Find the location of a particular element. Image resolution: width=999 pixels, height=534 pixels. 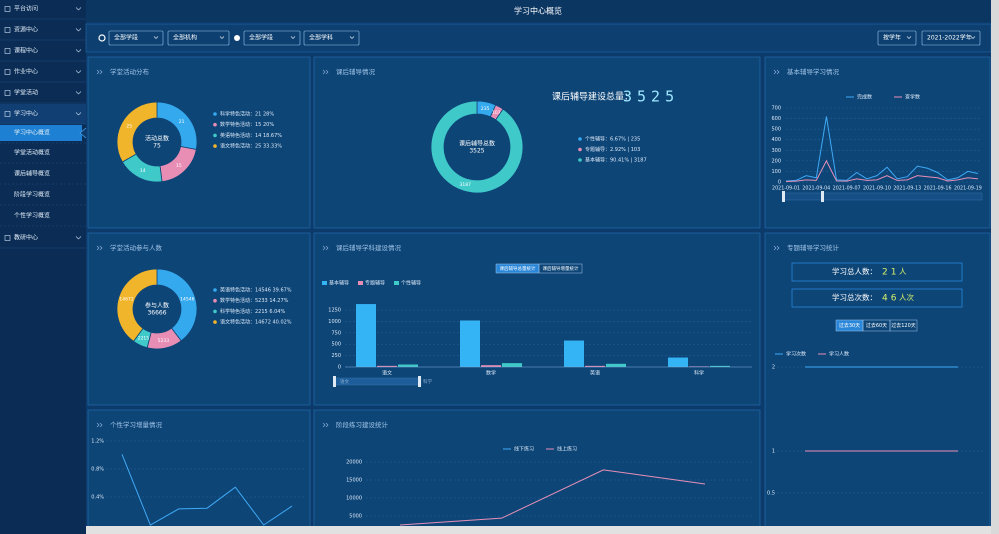

collapse-arrow is located at coordinates (83, 133).